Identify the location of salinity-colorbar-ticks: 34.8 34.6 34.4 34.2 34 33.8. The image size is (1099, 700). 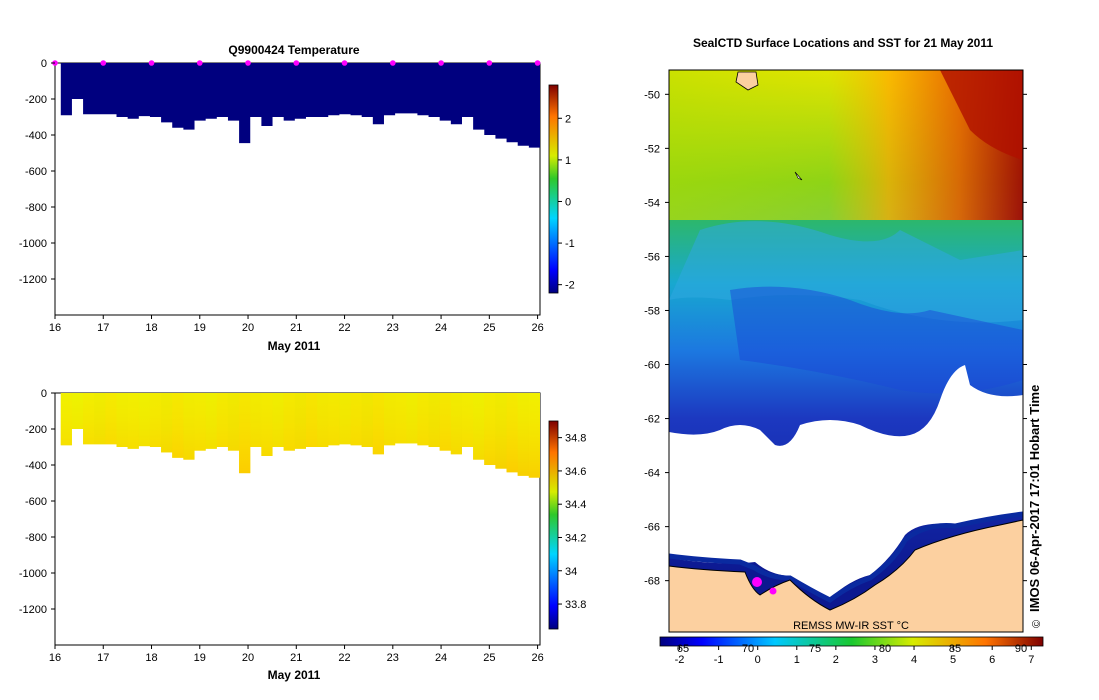
(572, 522).